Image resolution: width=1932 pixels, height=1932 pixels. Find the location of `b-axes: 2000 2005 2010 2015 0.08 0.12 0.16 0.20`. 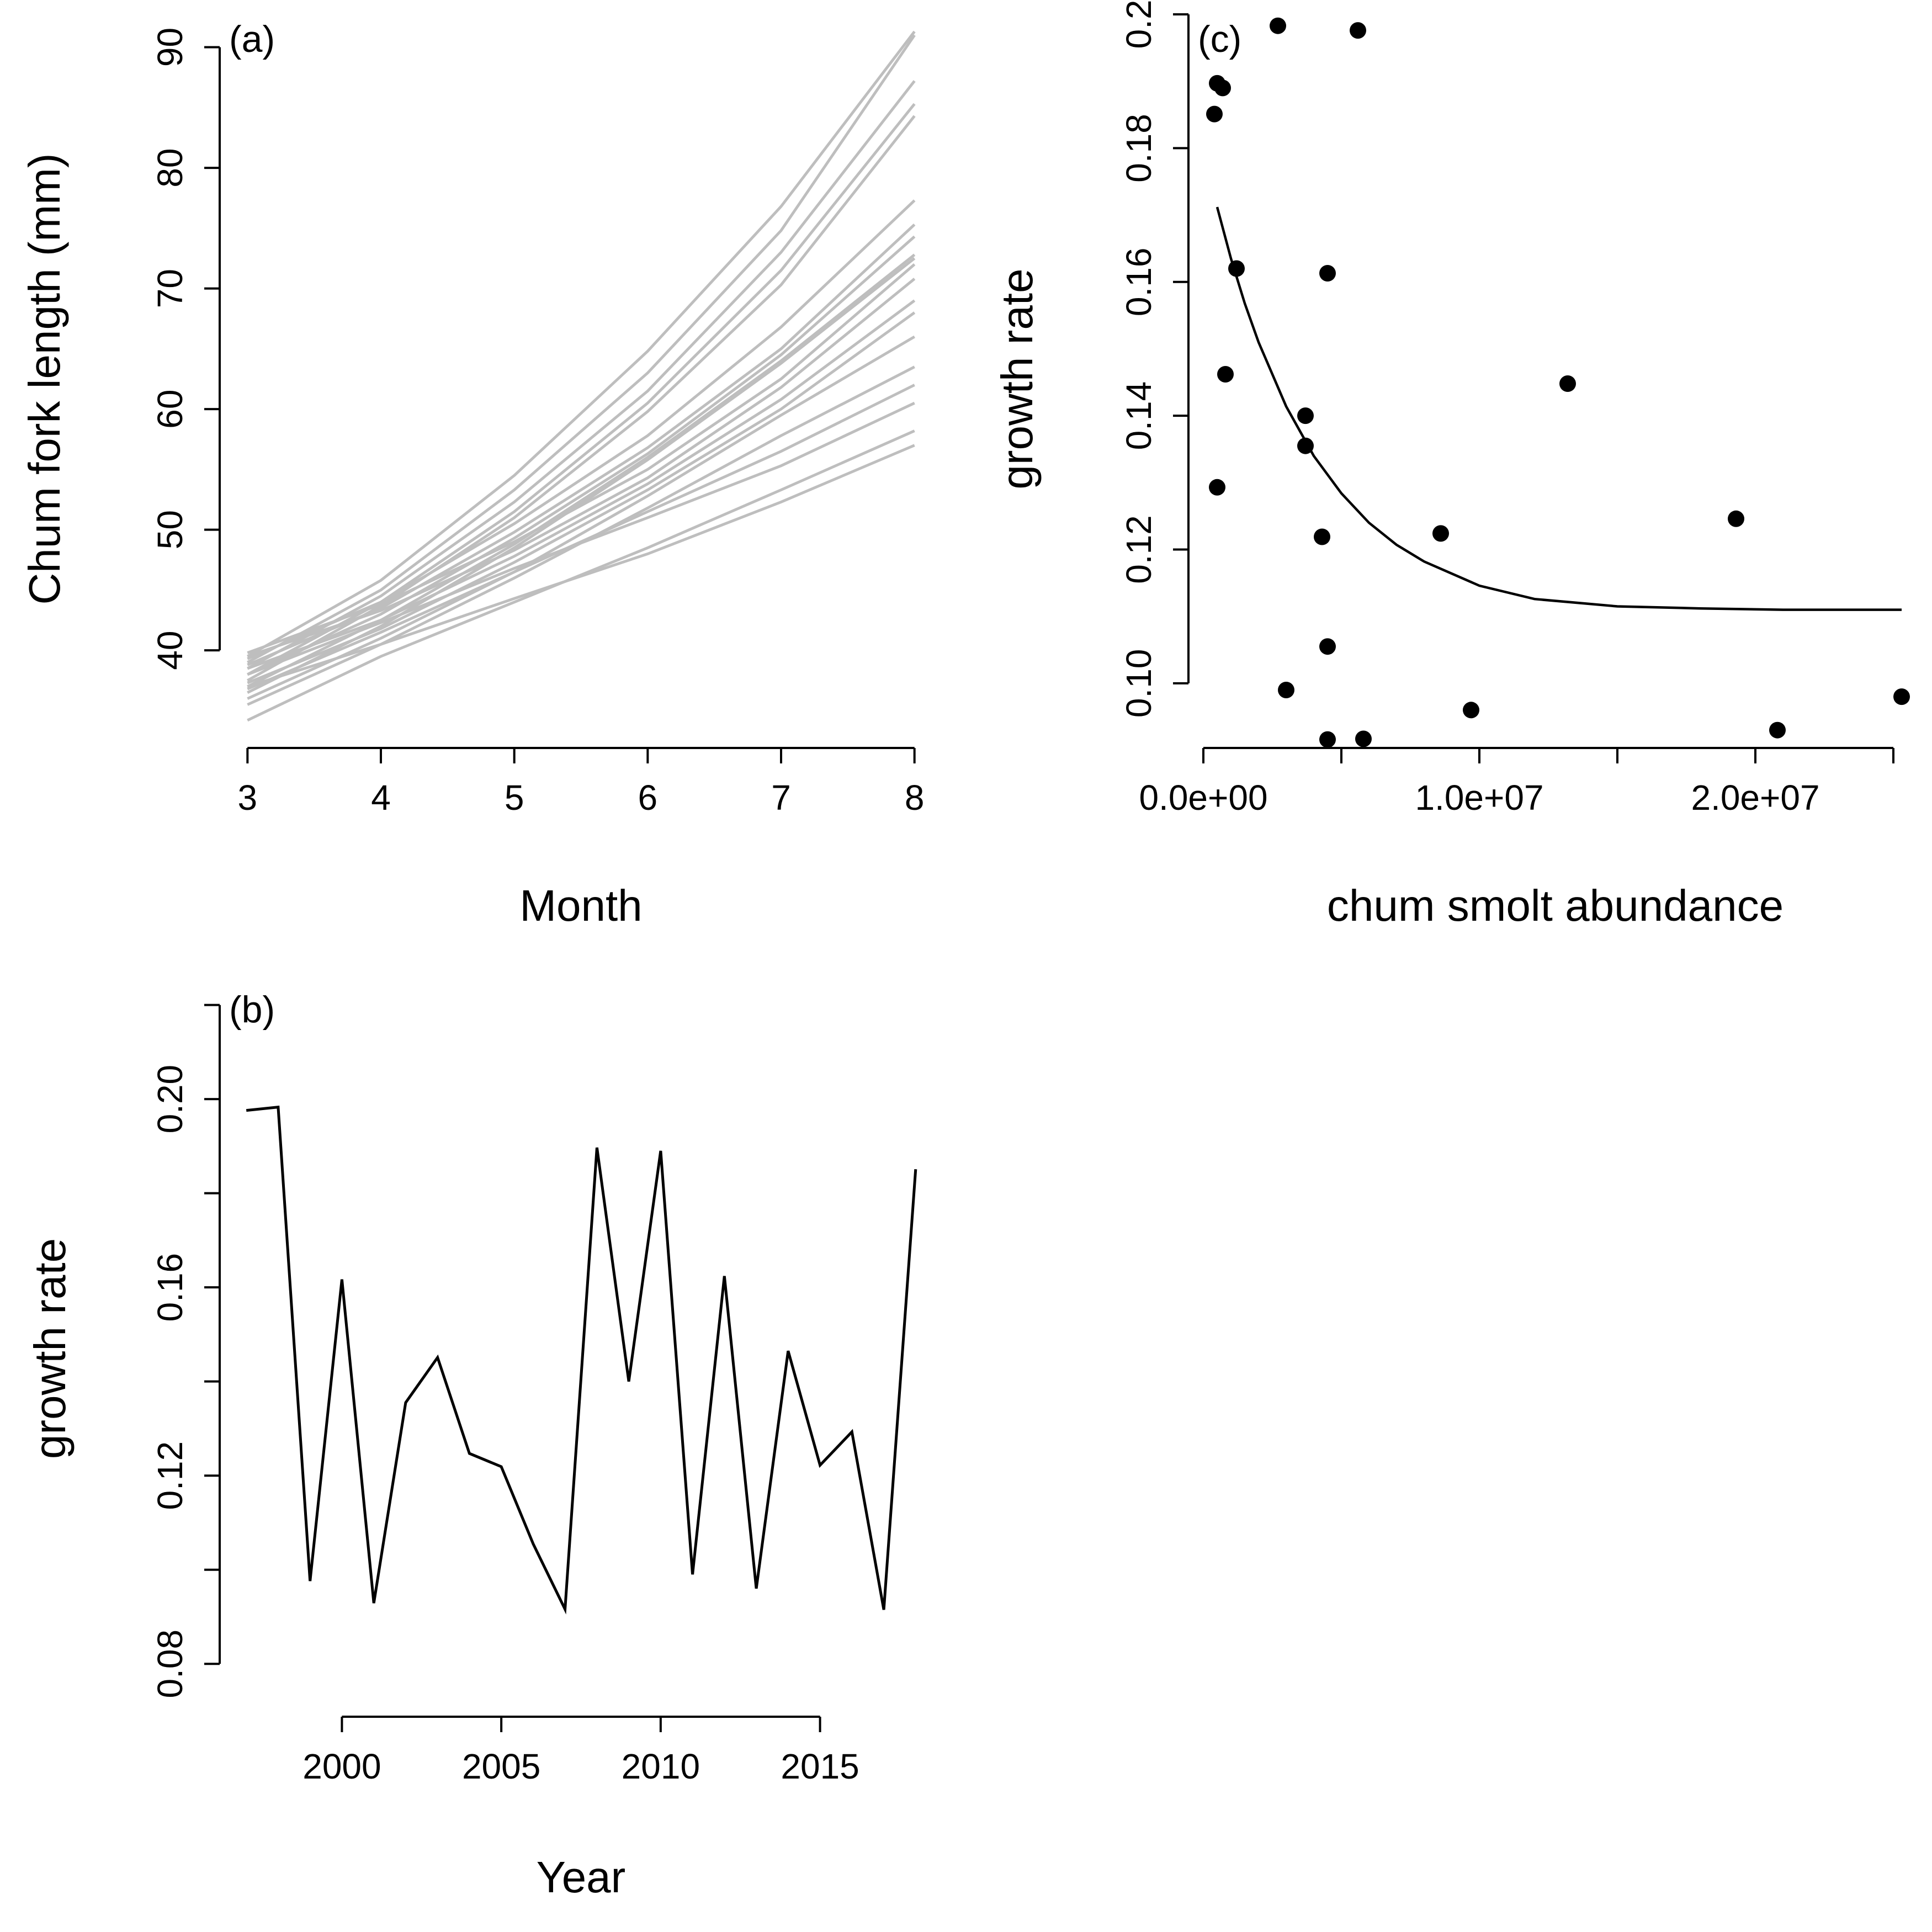

b-axes: 2000 2005 2010 2015 0.08 0.12 0.16 0.20 is located at coordinates (505, 1395).